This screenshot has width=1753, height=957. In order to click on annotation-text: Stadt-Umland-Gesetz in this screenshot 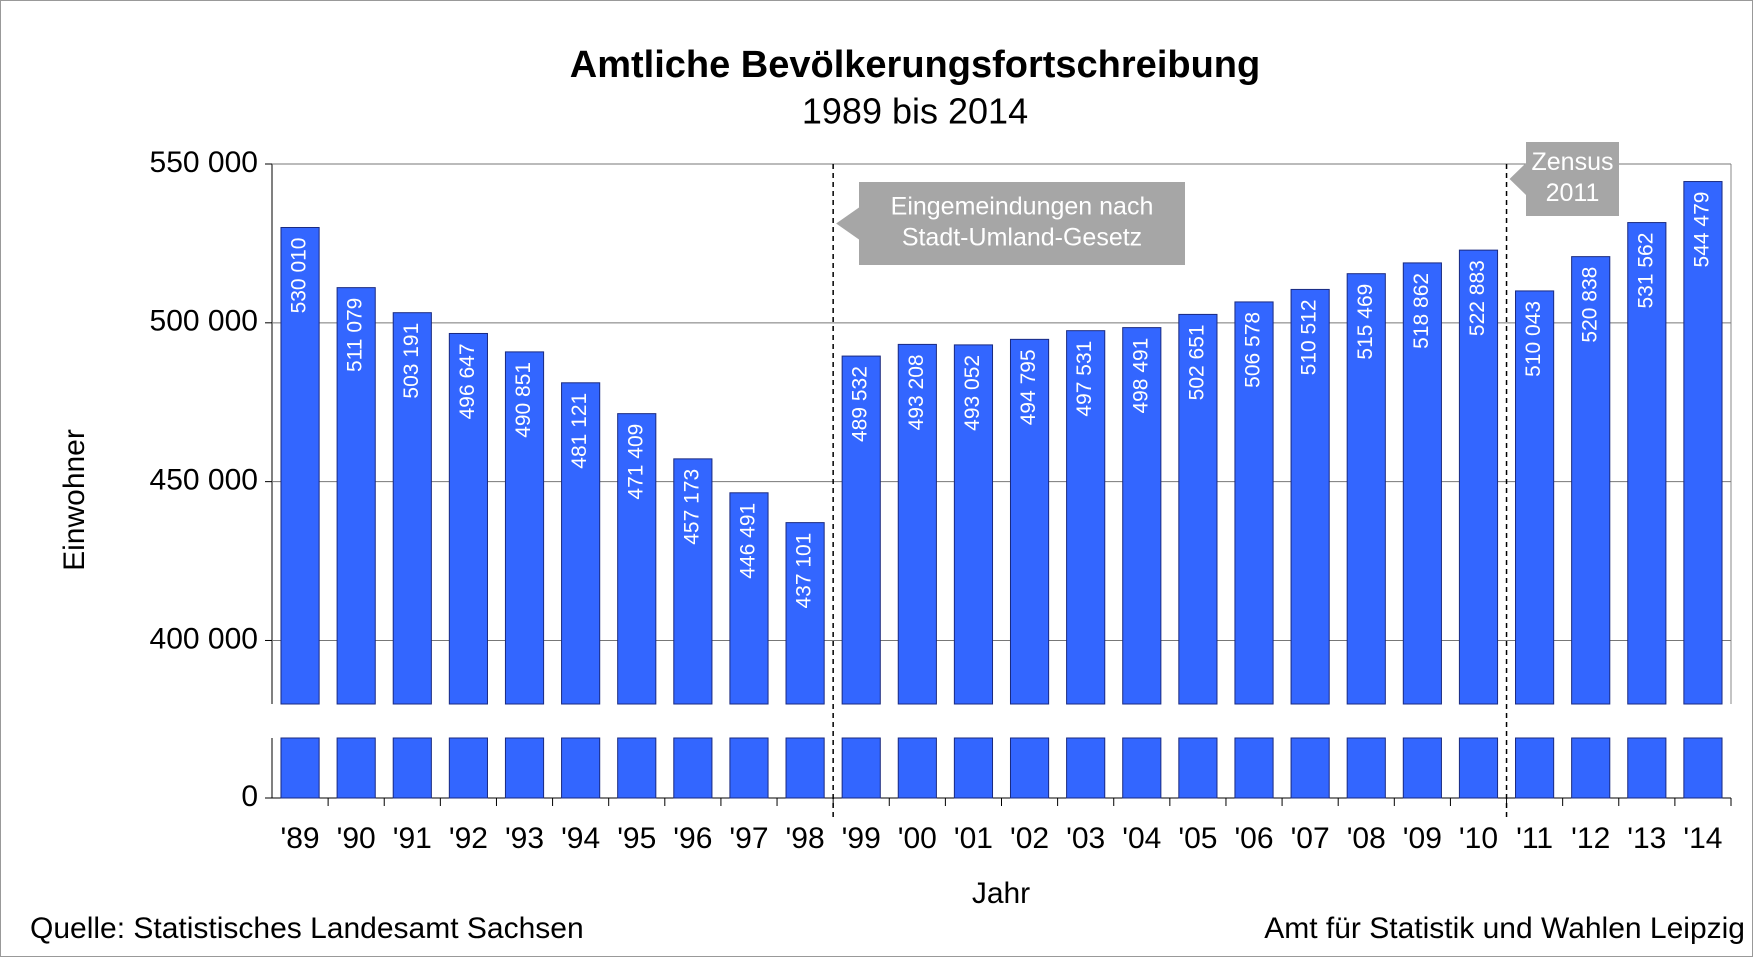, I will do `click(1022, 238)`.